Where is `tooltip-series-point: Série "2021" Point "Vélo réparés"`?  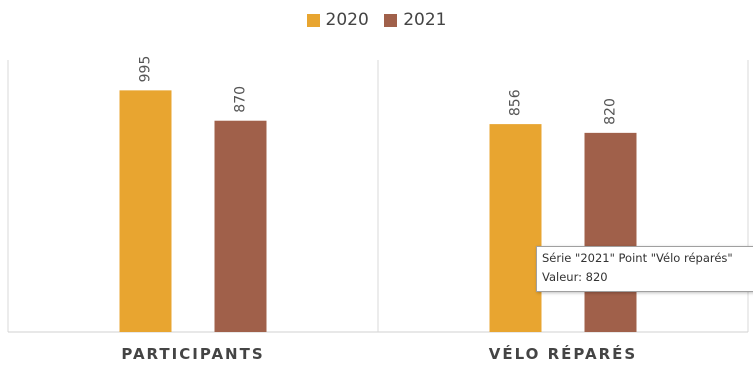
tooltip-series-point: Série "2021" Point "Vélo réparés" is located at coordinates (637, 258).